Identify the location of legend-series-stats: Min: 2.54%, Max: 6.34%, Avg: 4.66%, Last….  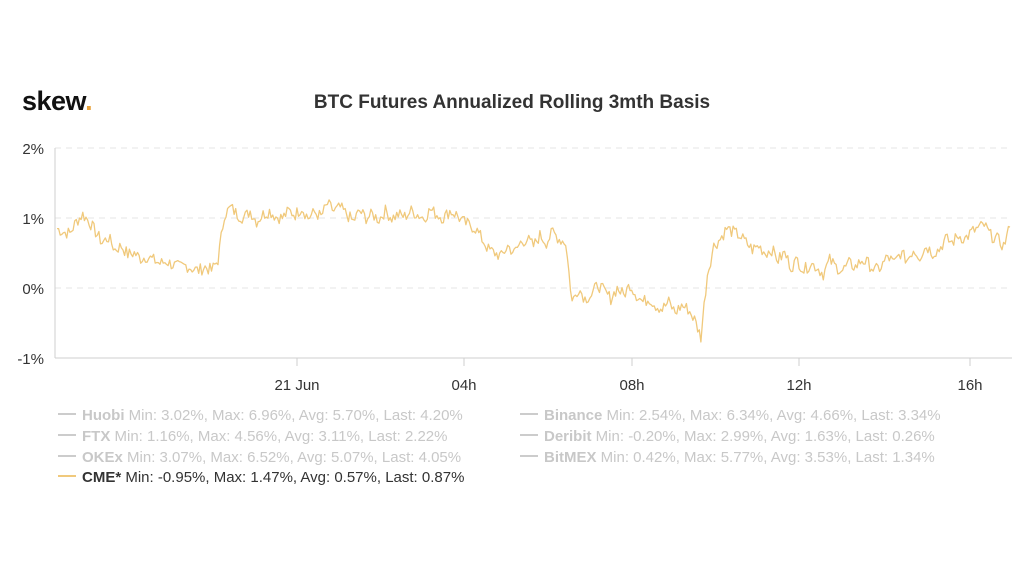
(771, 415).